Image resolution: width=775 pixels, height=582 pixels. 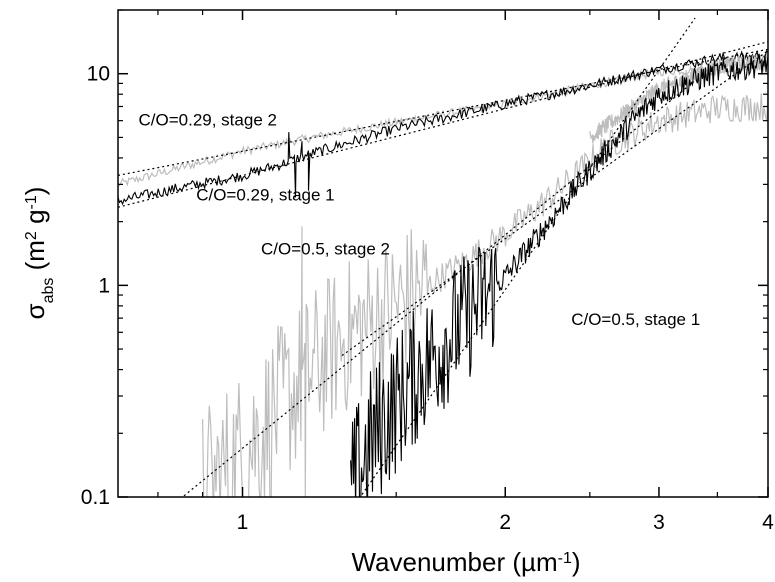 What do you see at coordinates (768, 522) in the screenshot?
I see `x-tick-label: 4` at bounding box center [768, 522].